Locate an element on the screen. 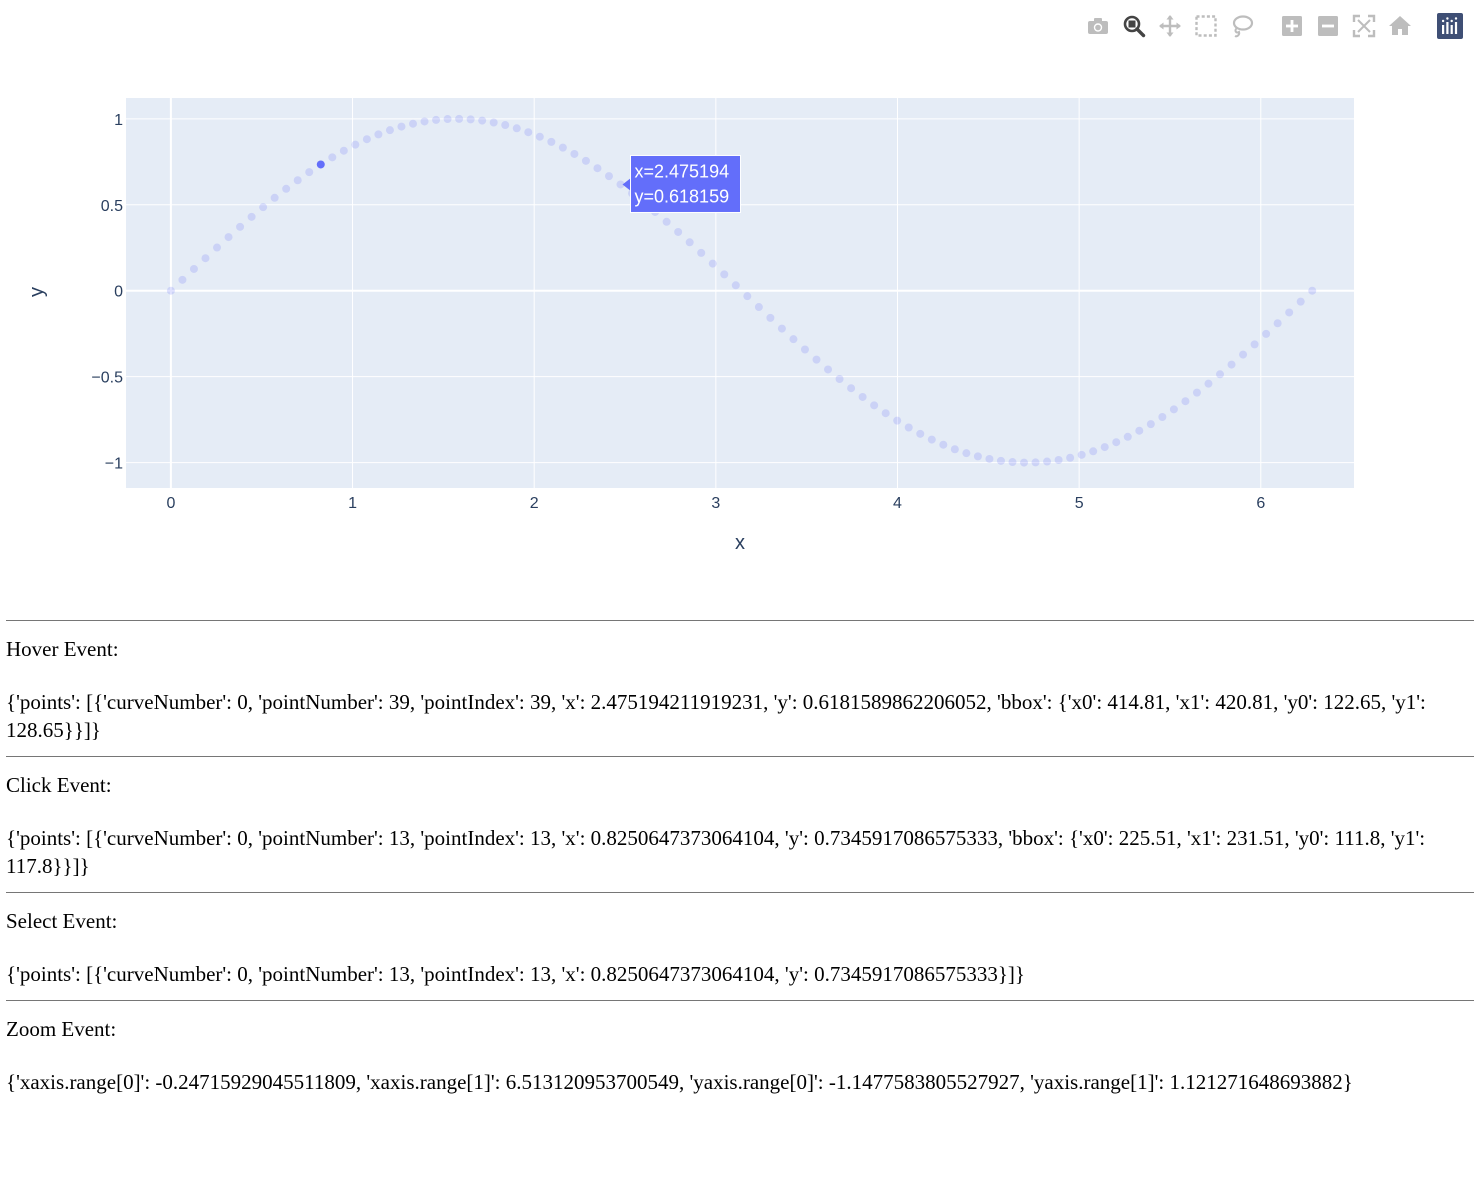 The height and width of the screenshot is (1182, 1480). lasso-select-button is located at coordinates (1242, 26).